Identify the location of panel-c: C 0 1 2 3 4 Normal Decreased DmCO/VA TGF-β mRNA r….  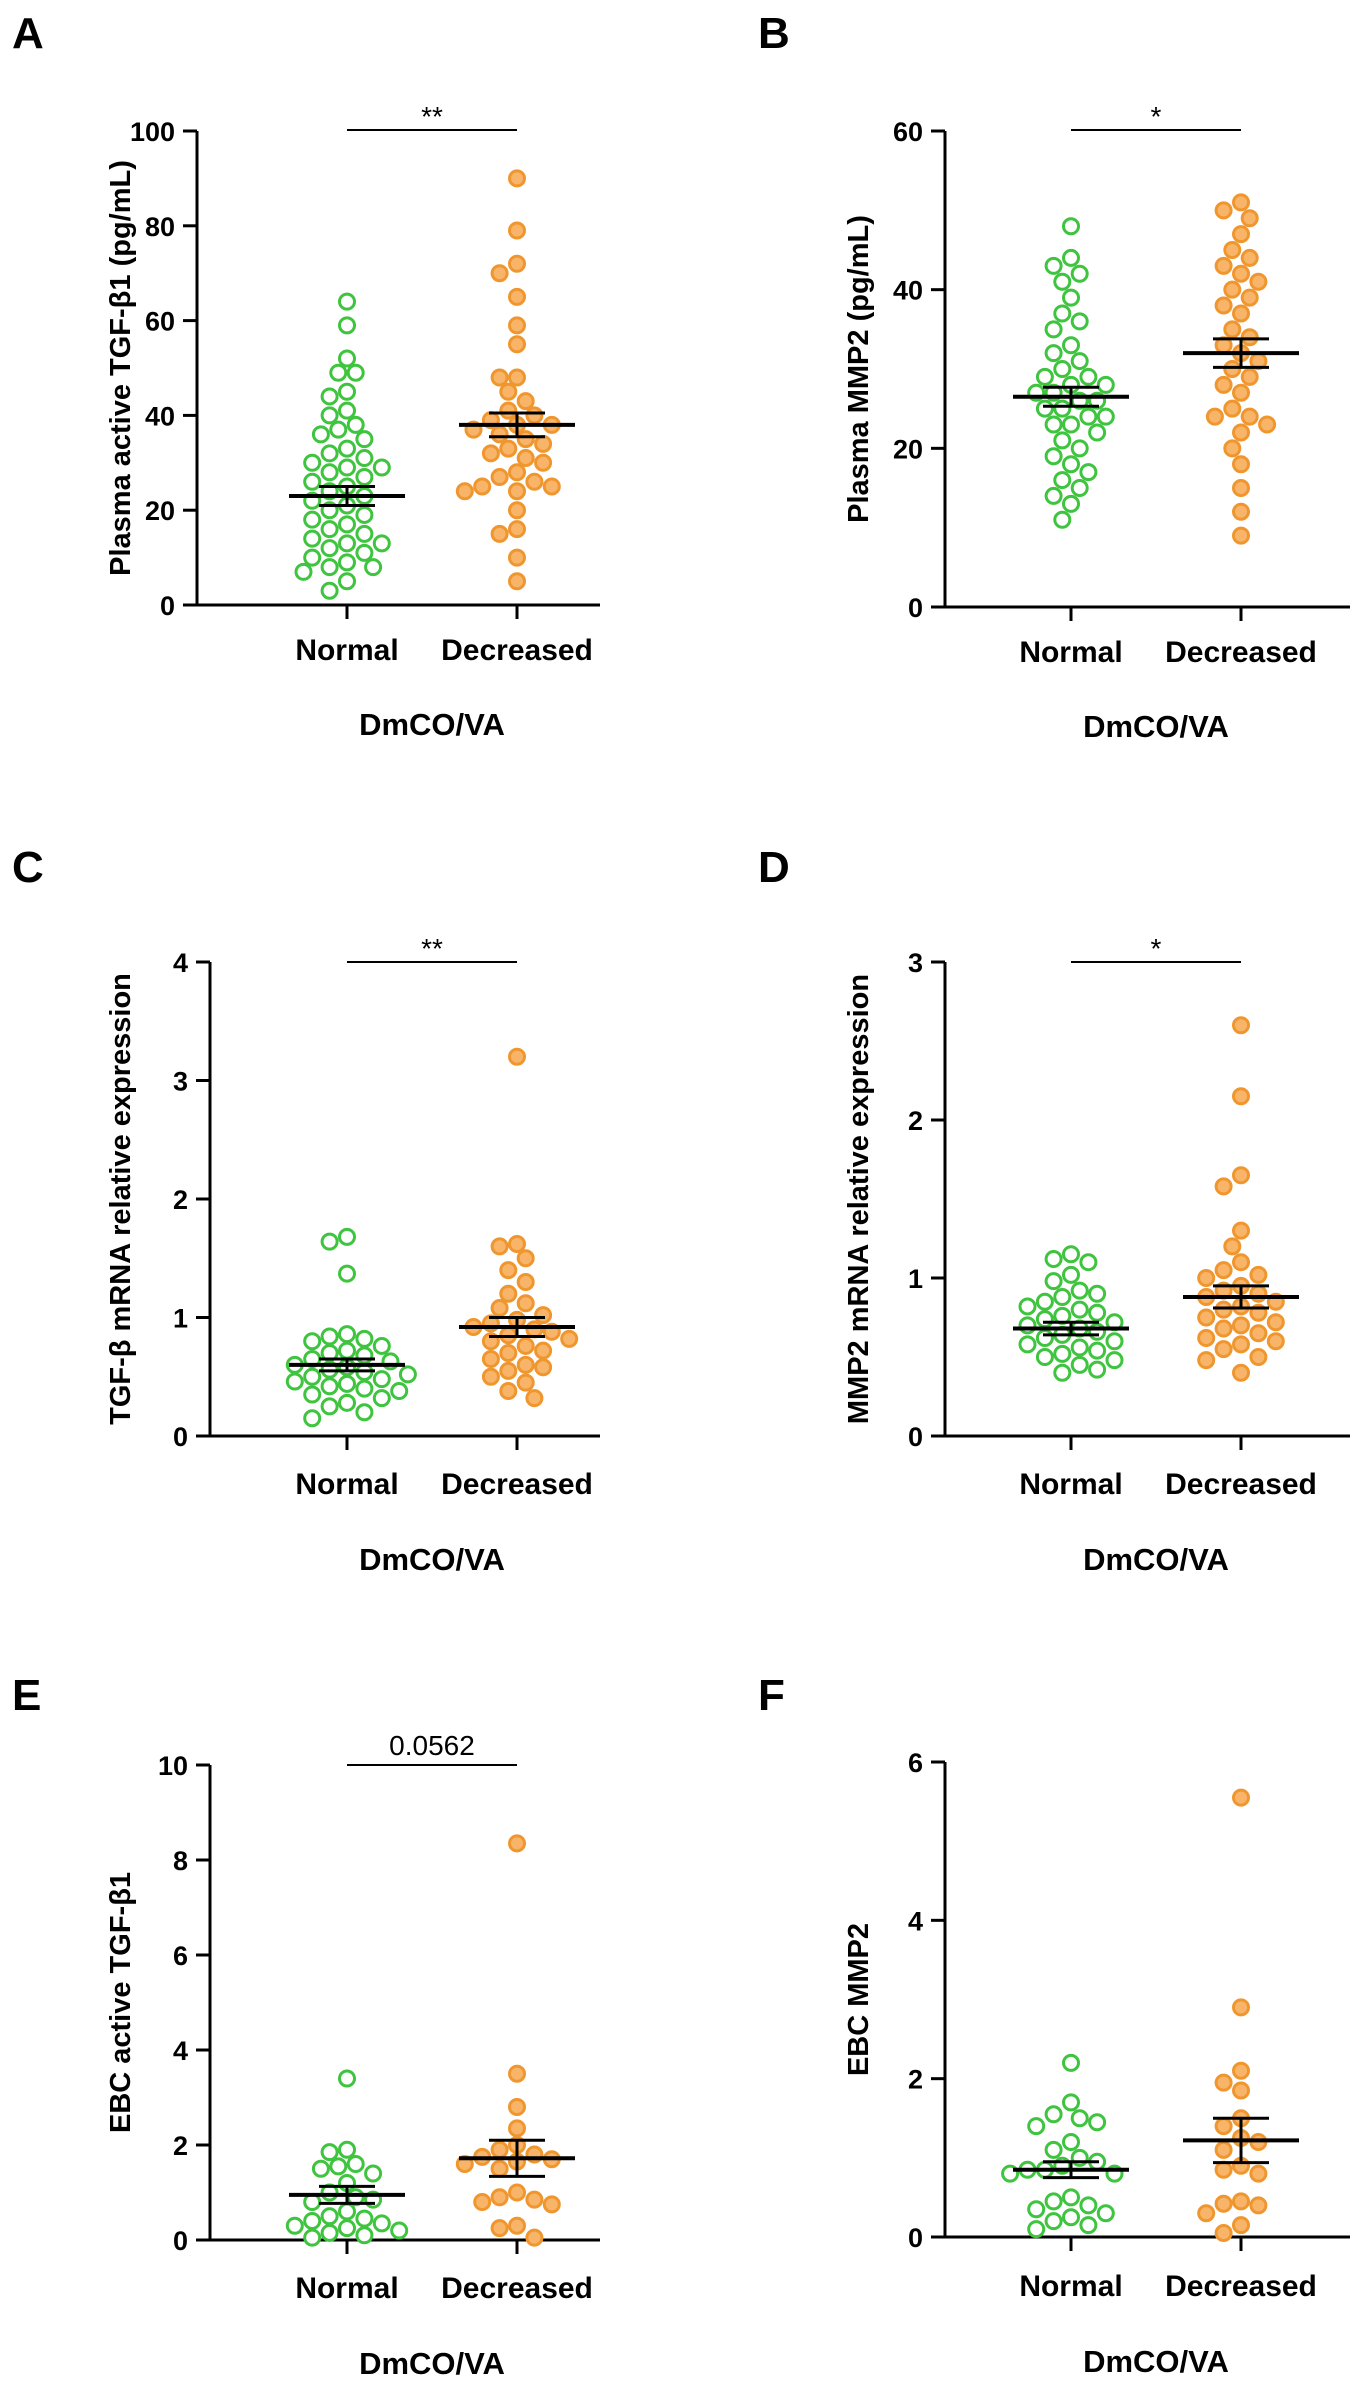
(306, 1210).